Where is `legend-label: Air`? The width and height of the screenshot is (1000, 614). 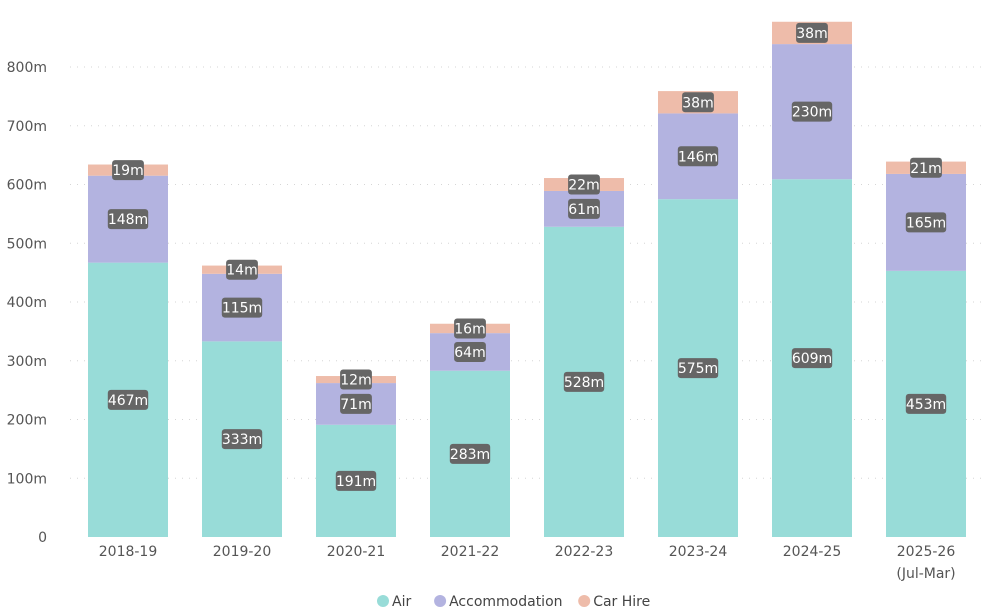
legend-label: Air is located at coordinates (401, 602).